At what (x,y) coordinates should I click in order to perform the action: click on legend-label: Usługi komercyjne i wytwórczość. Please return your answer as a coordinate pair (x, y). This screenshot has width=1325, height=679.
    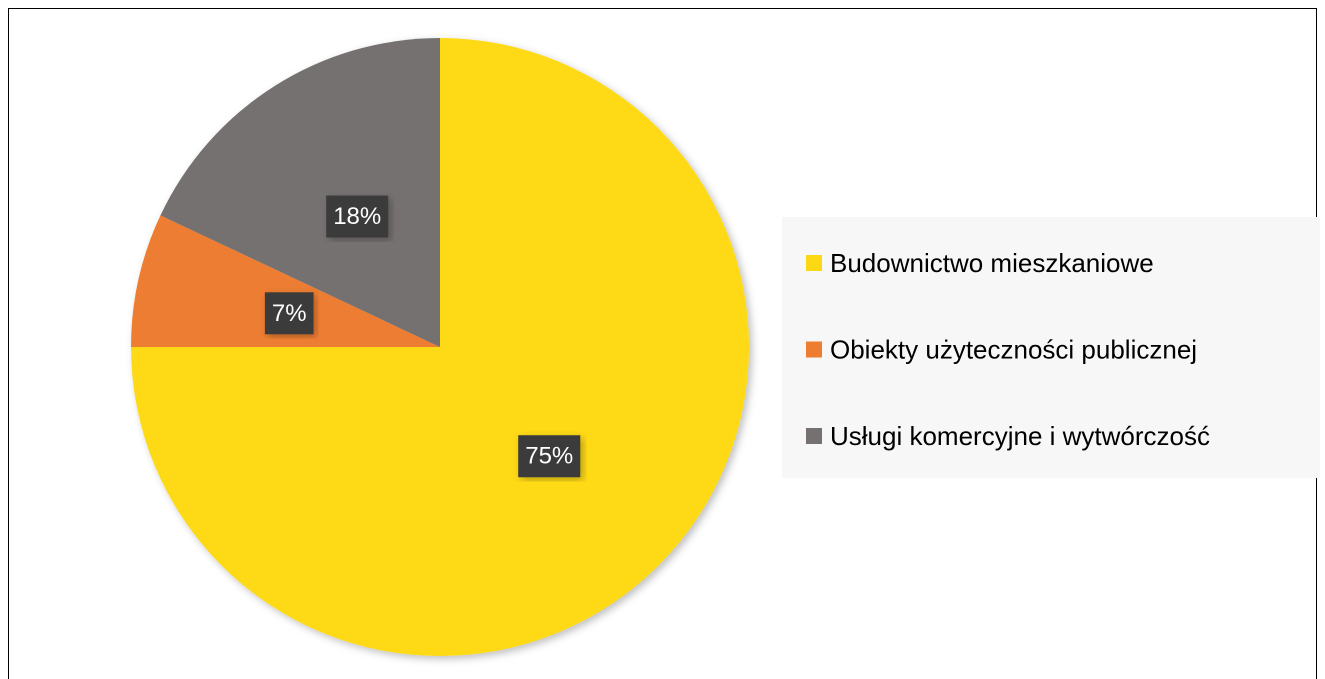
    Looking at the image, I should click on (1020, 436).